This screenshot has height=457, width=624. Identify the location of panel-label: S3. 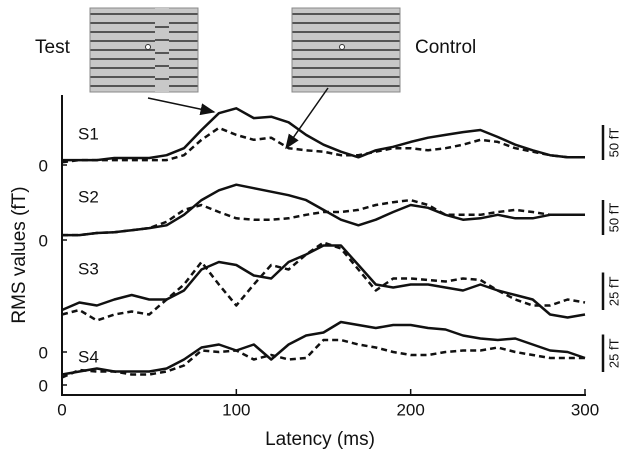
(88, 268).